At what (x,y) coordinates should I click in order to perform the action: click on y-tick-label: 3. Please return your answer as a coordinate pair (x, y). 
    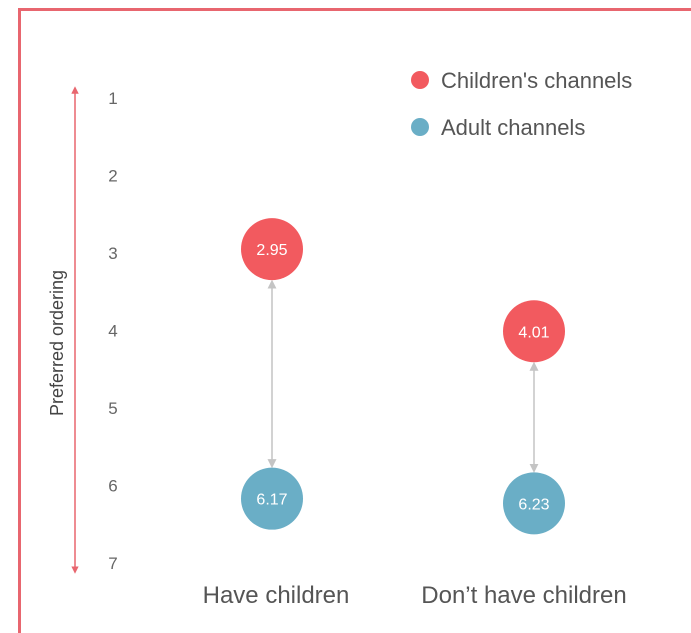
    Looking at the image, I should click on (112, 253).